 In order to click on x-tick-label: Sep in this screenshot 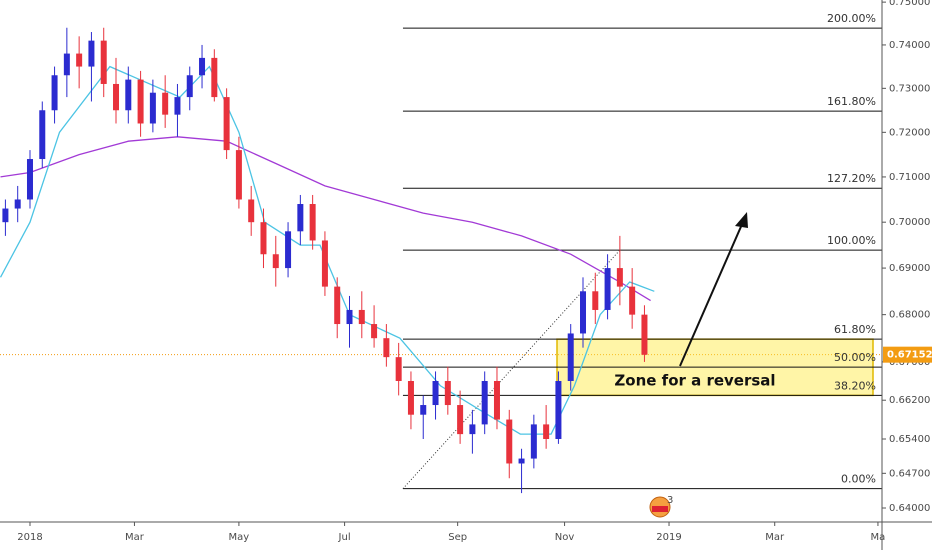, I will do `click(457, 537)`.